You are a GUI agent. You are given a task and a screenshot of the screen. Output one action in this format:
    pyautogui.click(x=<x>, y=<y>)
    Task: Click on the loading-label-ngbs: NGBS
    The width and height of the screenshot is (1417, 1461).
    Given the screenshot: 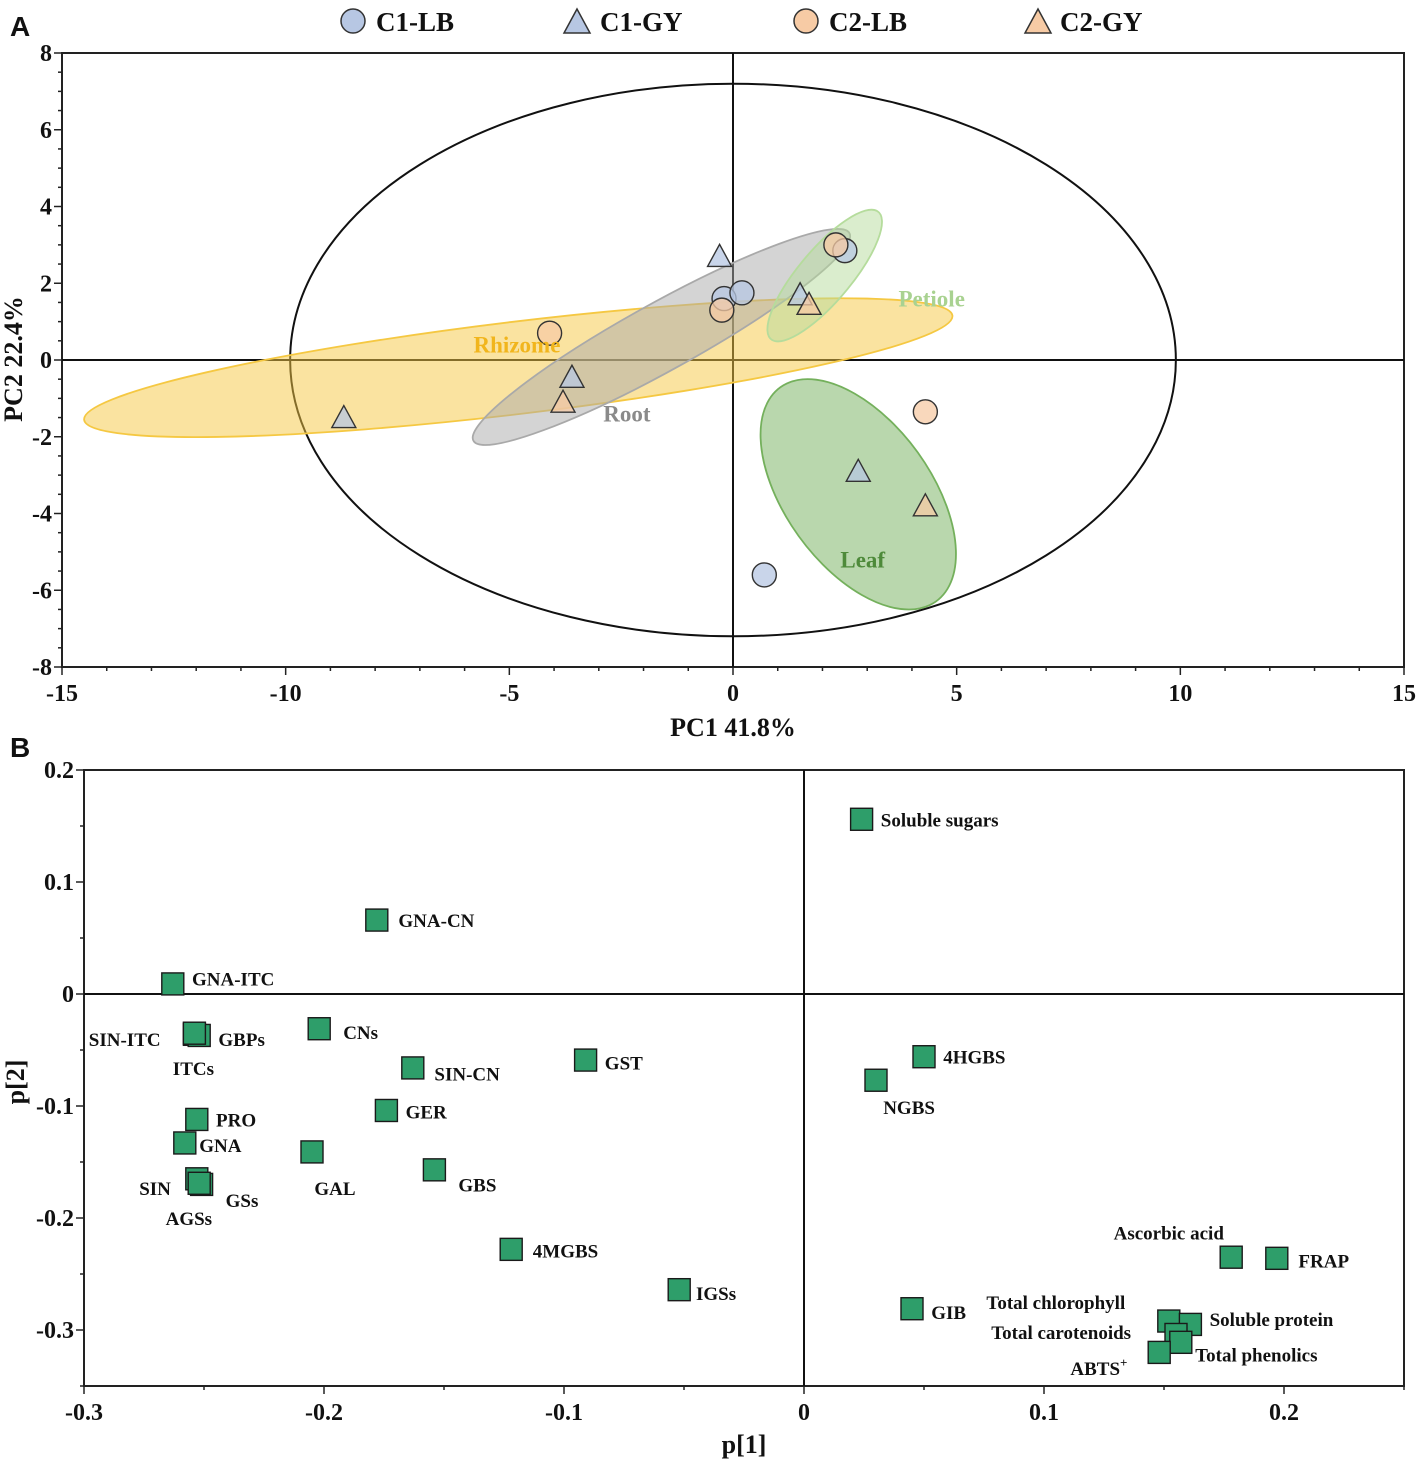 What is the action you would take?
    pyautogui.click(x=909, y=1108)
    